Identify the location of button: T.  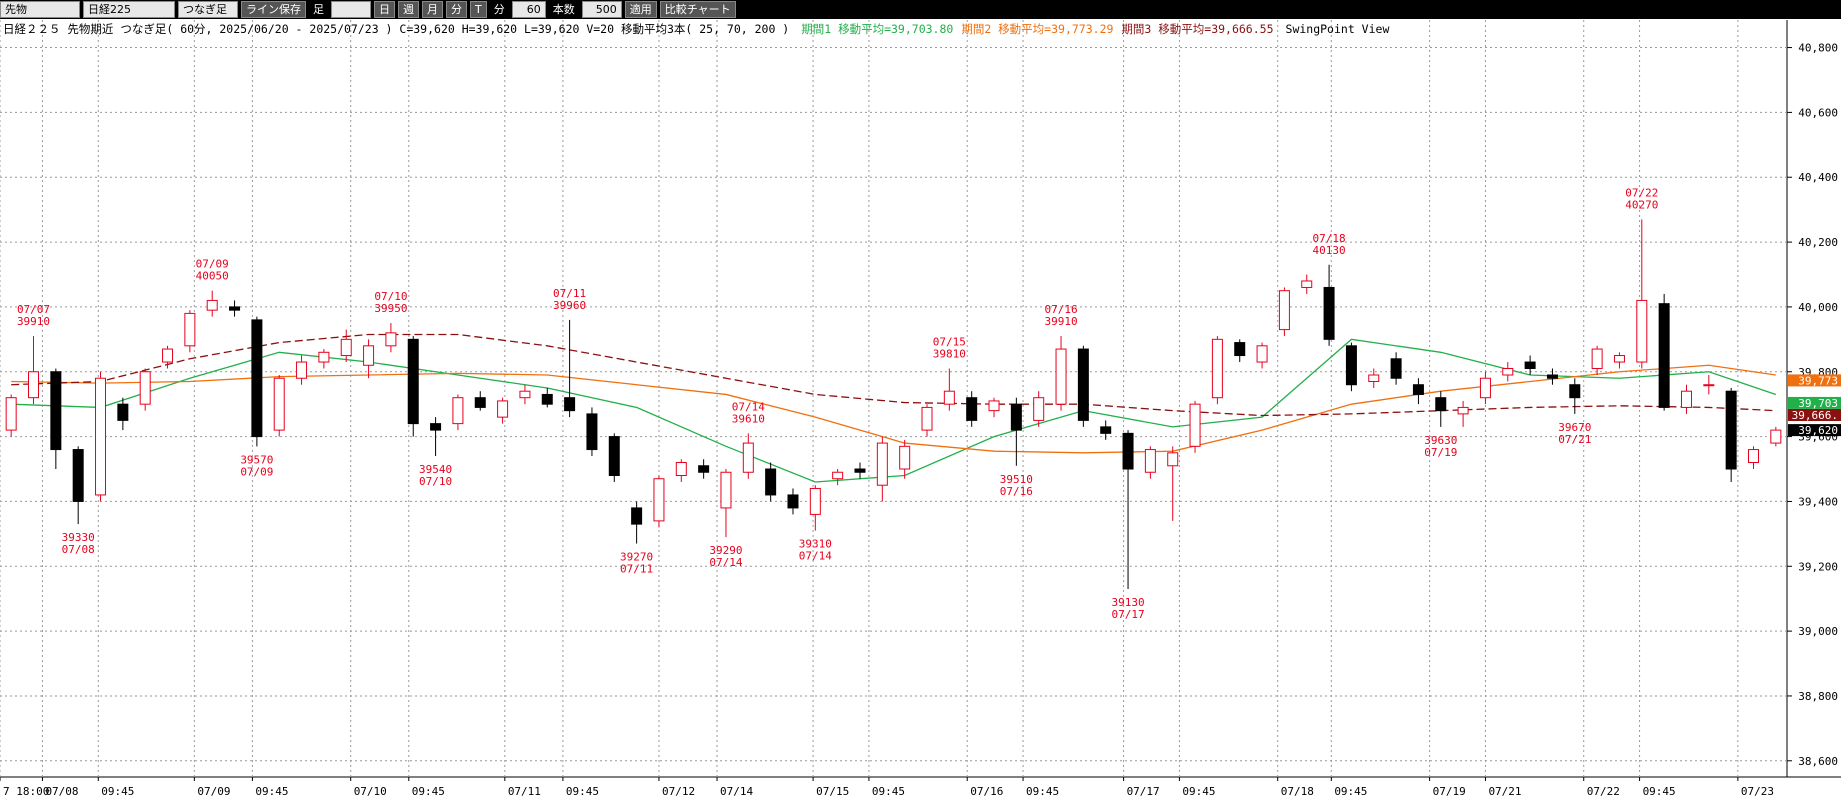
(478, 9).